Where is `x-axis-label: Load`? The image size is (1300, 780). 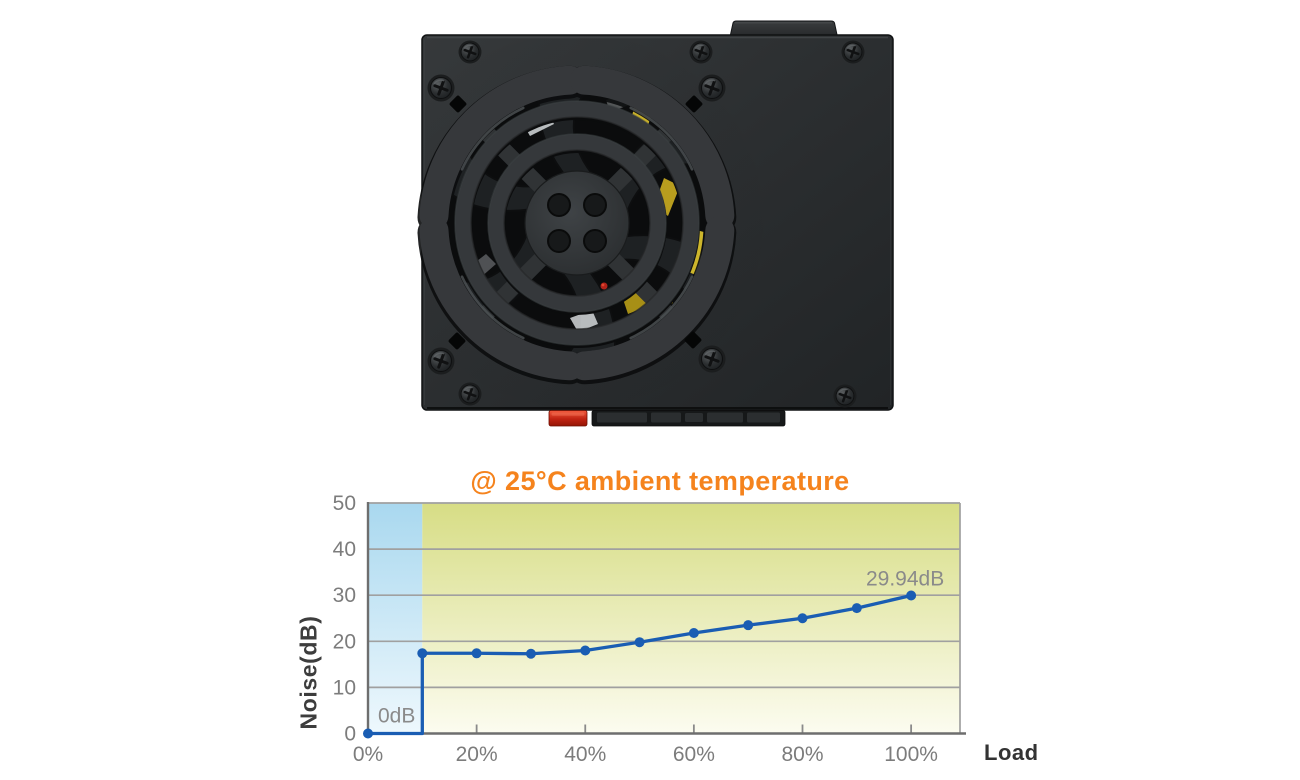
x-axis-label: Load is located at coordinates (1011, 752).